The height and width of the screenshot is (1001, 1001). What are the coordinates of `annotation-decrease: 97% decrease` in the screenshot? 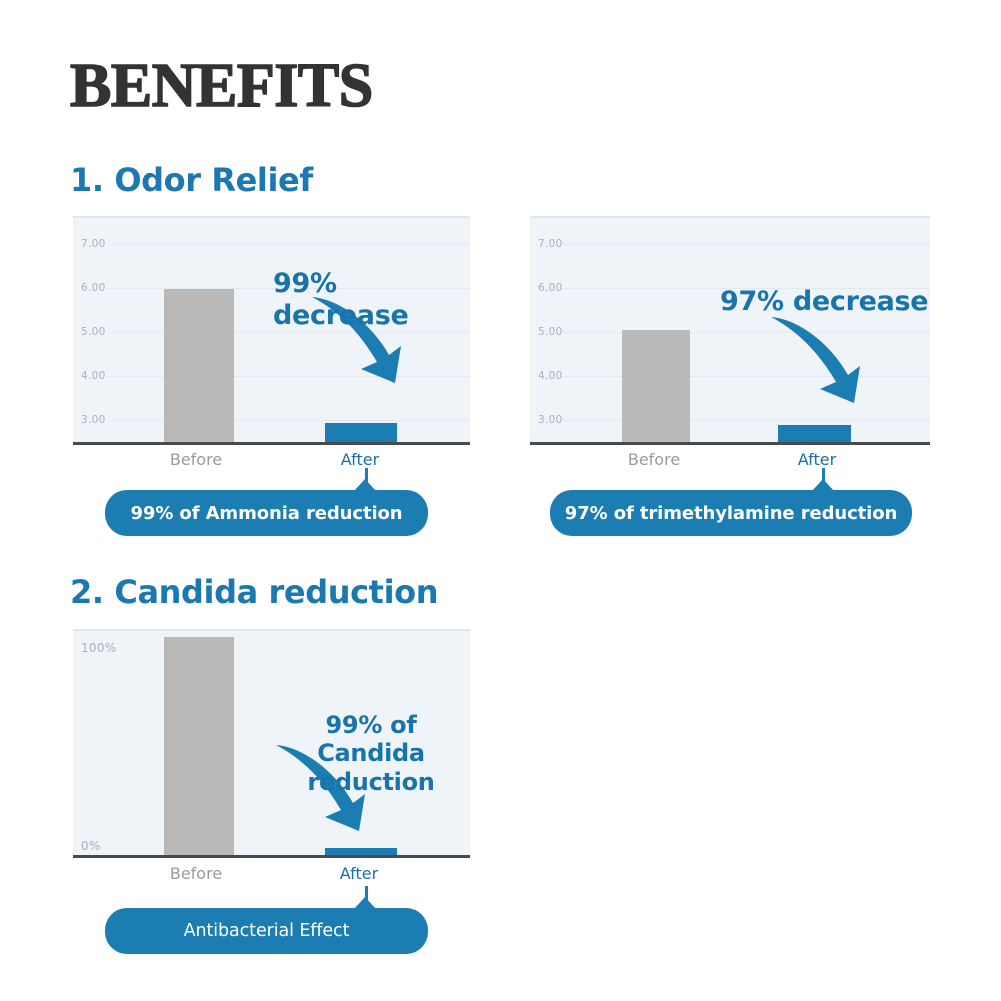 It's located at (824, 301).